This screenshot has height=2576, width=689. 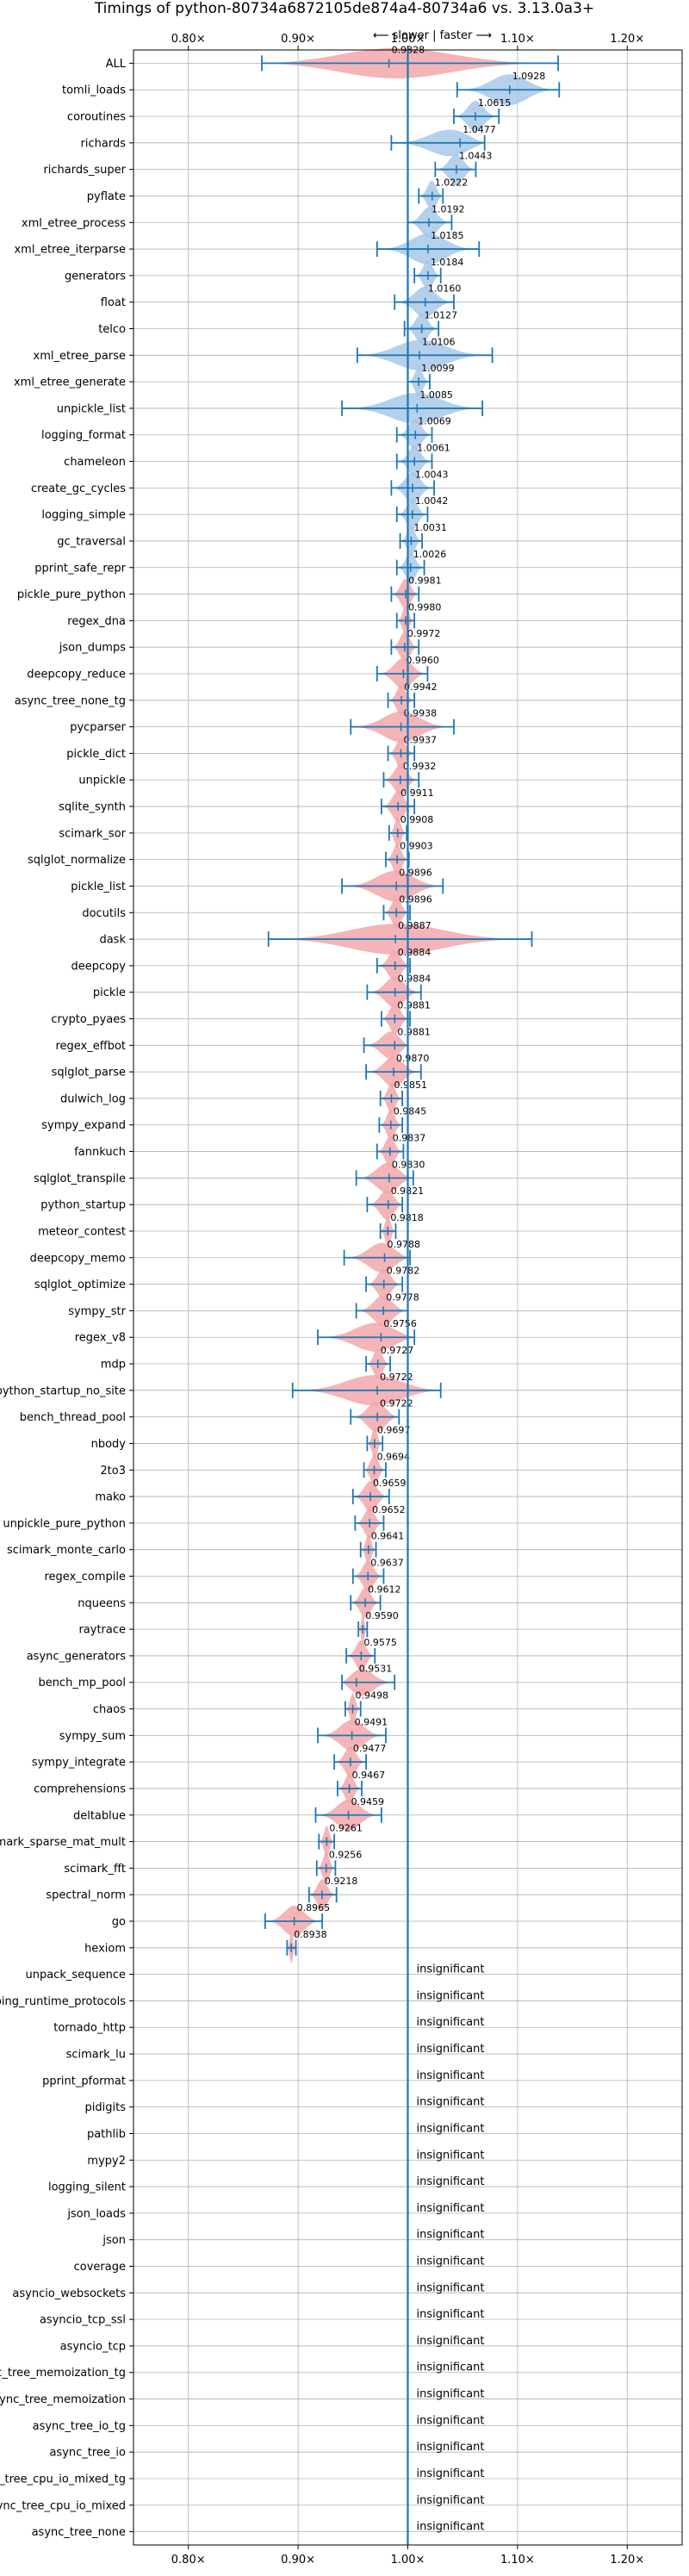 I want to click on benchmark-label: bench_mp_pool, so click(x=82, y=1683).